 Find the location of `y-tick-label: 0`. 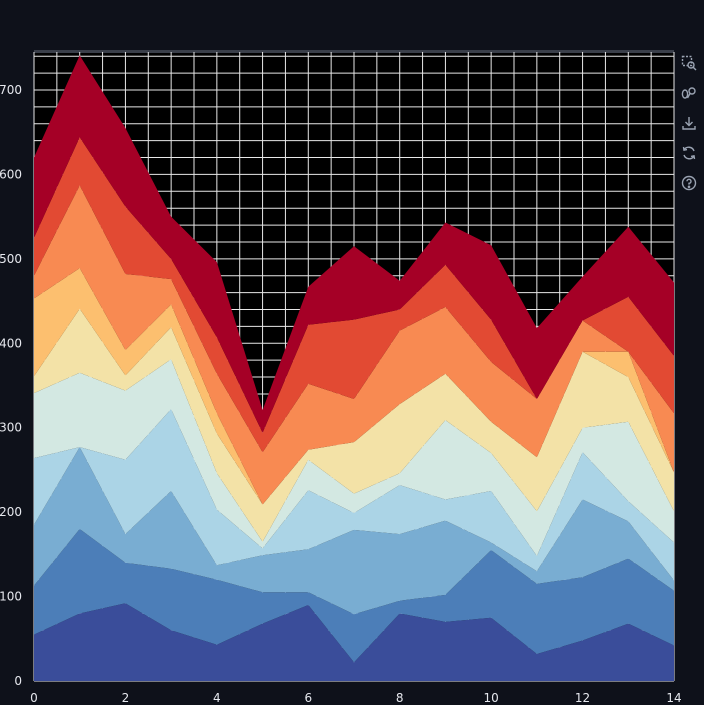

y-tick-label: 0 is located at coordinates (18, 681).